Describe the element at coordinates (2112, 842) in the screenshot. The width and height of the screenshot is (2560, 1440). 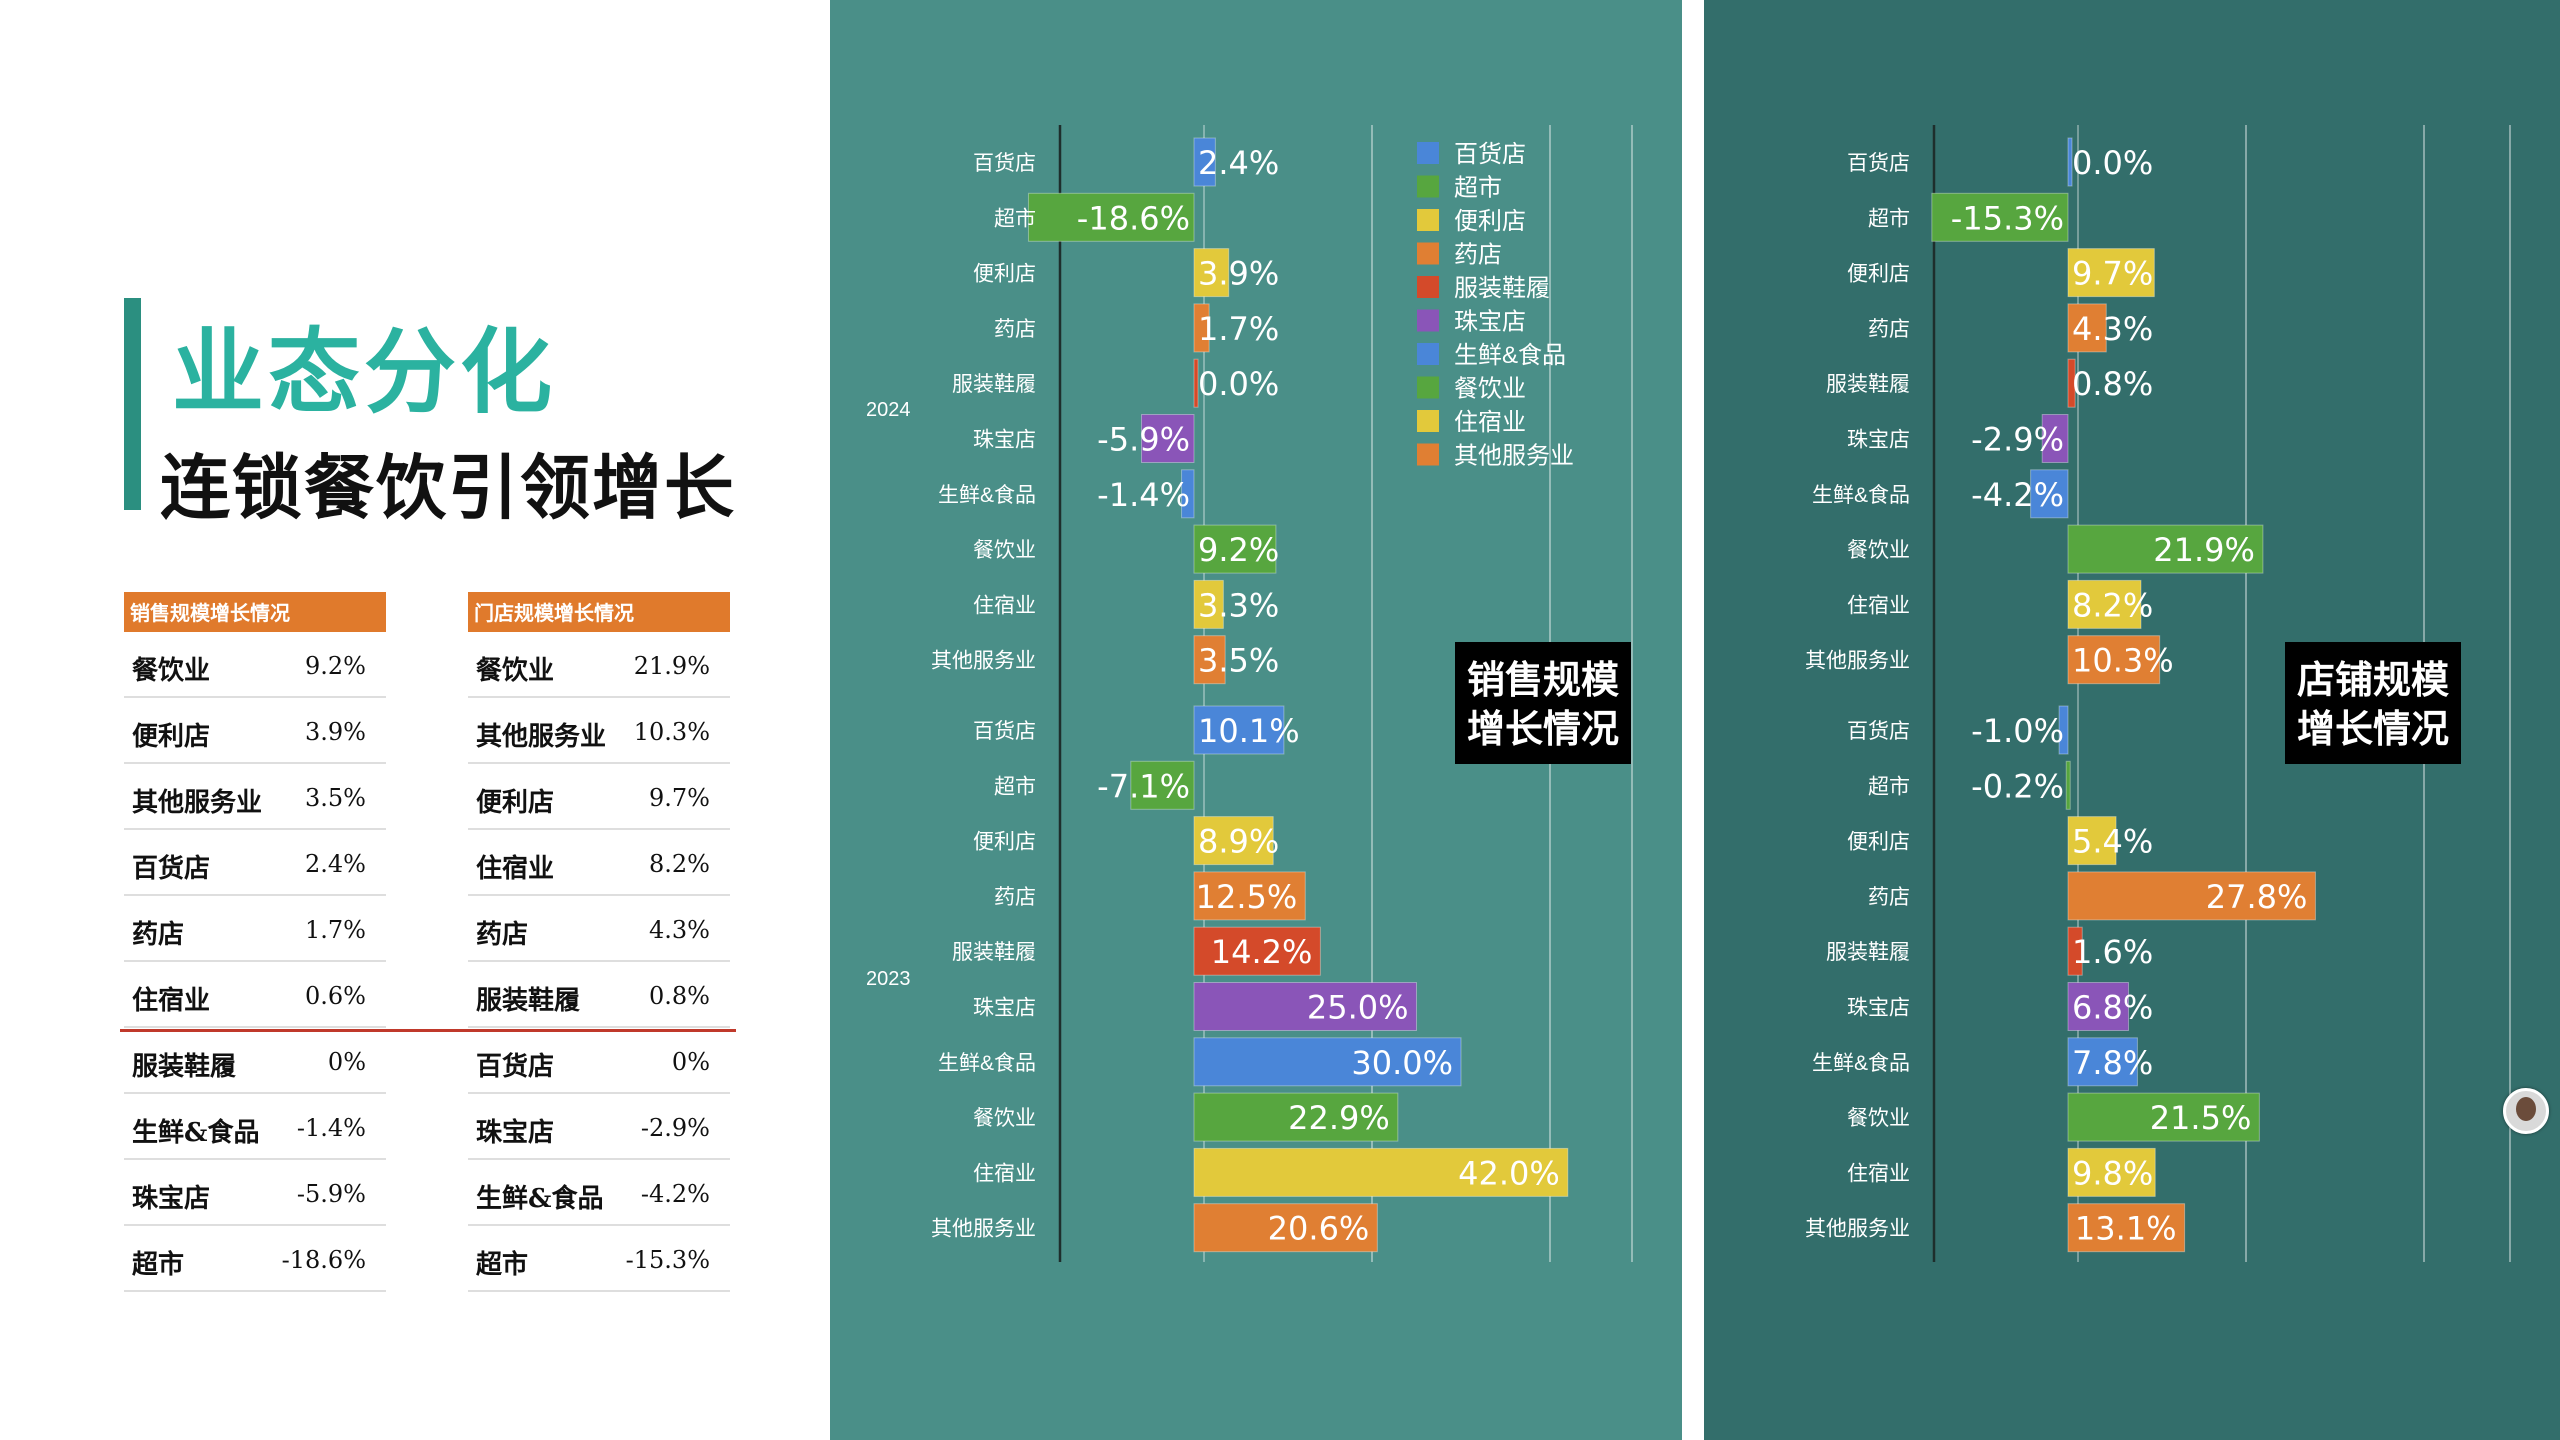
I see `data-label: 5.4%` at that location.